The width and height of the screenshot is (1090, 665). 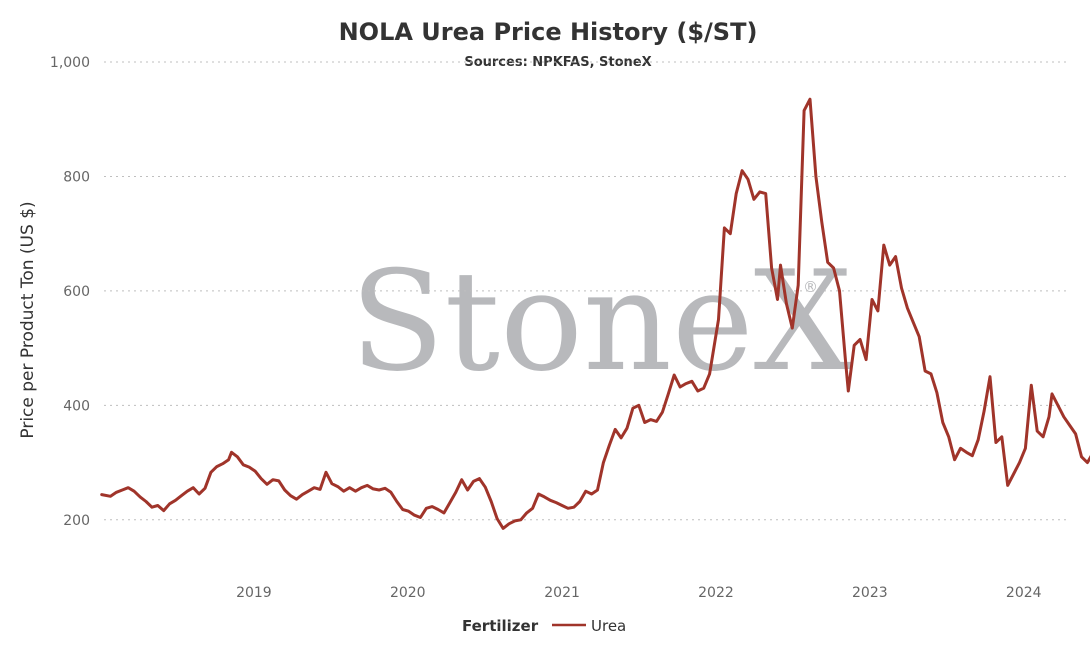 I want to click on y-tick-label-200: 200, so click(x=76, y=521).